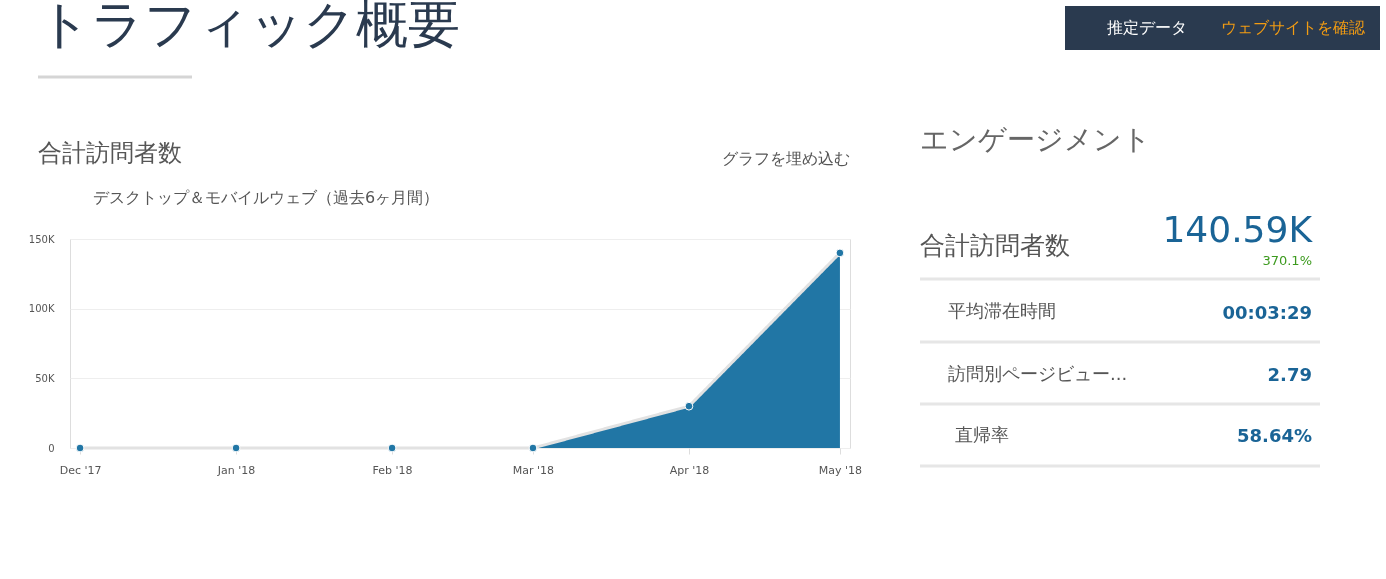 This screenshot has width=1386, height=579. Describe the element at coordinates (1289, 374) in the screenshot. I see `text: 2.79` at that location.